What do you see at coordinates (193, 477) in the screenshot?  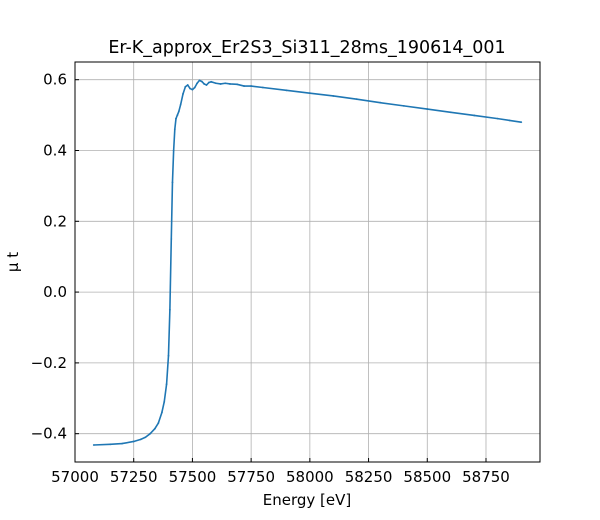 I see `x-tick-label: 57500` at bounding box center [193, 477].